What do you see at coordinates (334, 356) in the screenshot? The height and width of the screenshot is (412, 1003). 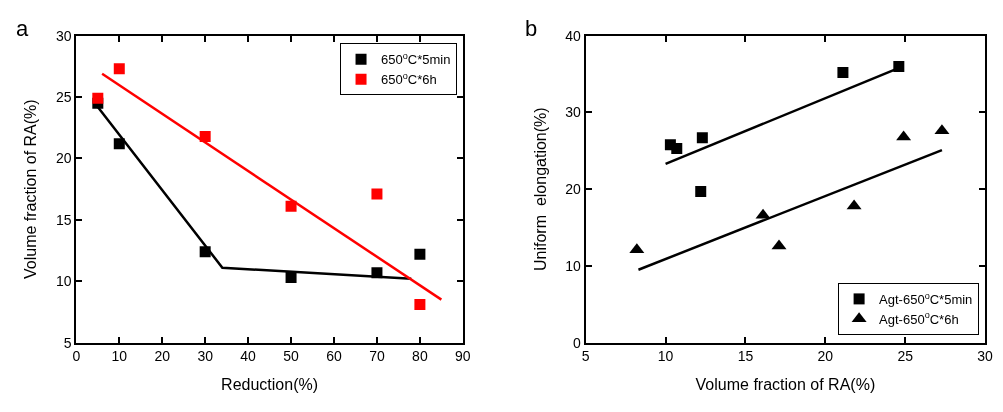 I see `x-tick-label: 60` at bounding box center [334, 356].